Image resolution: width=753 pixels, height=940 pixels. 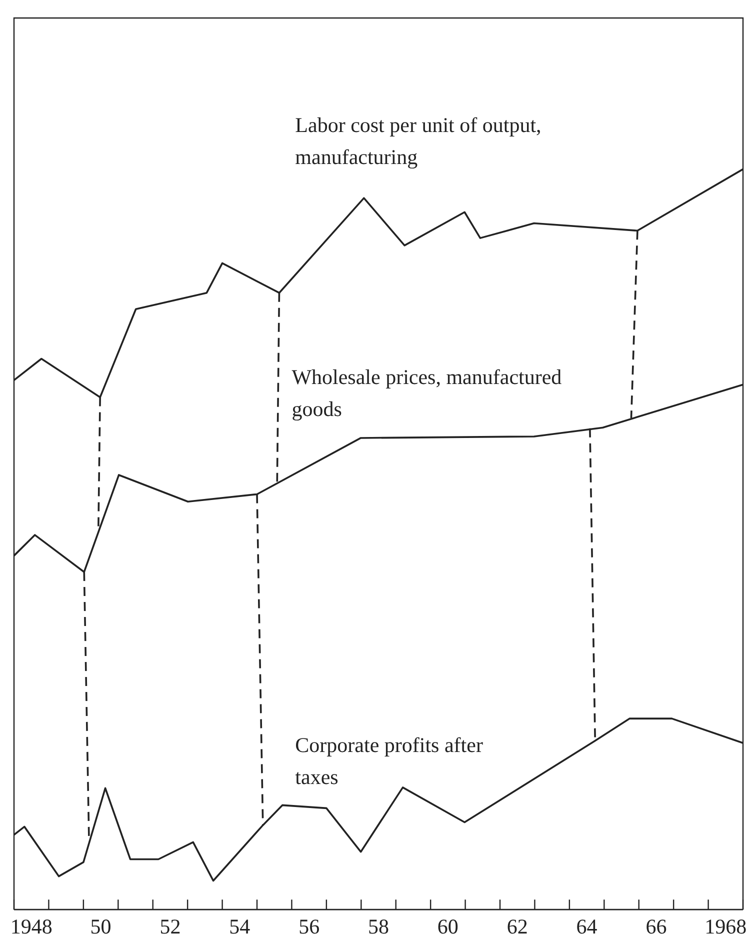 I want to click on series-label: Corporate profits after taxes, so click(x=389, y=761).